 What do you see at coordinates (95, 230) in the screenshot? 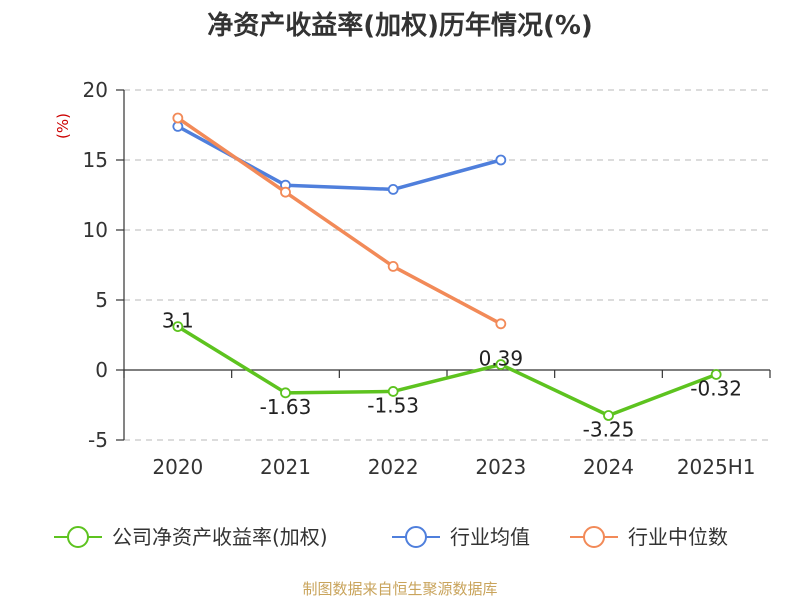
I see `y-tick-label: 10` at bounding box center [95, 230].